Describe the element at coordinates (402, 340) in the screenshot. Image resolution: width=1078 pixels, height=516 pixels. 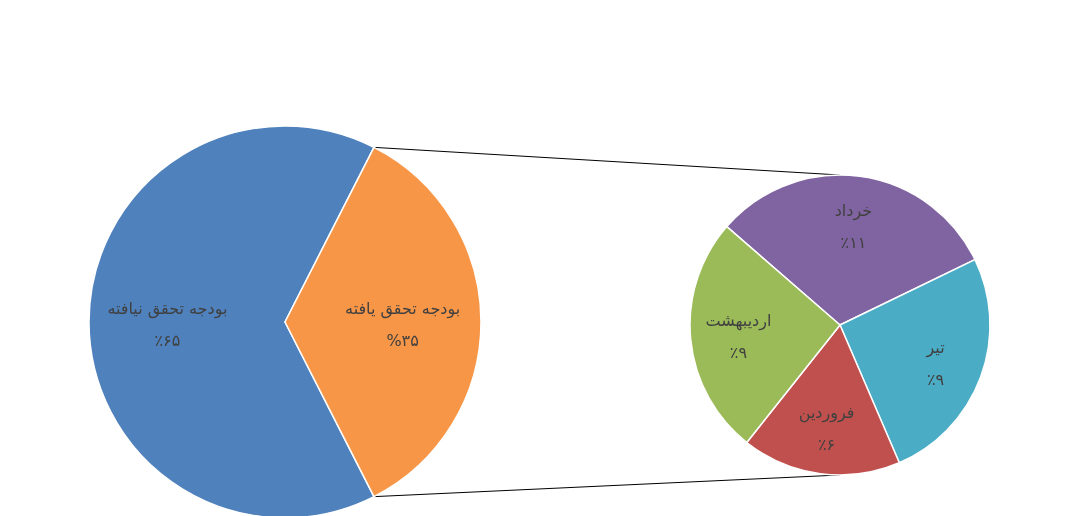
I see `data-label: %۳۵` at that location.